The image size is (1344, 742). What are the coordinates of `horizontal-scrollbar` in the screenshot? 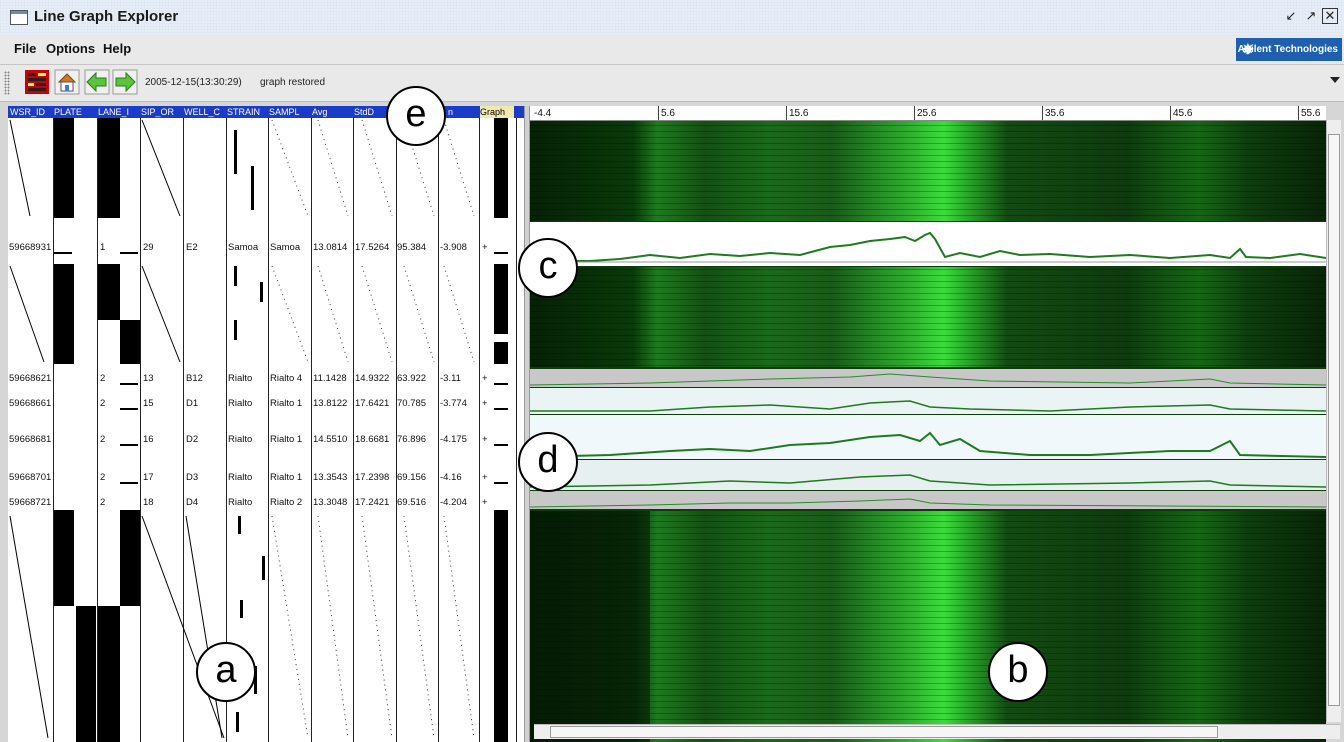 It's located at (937, 731).